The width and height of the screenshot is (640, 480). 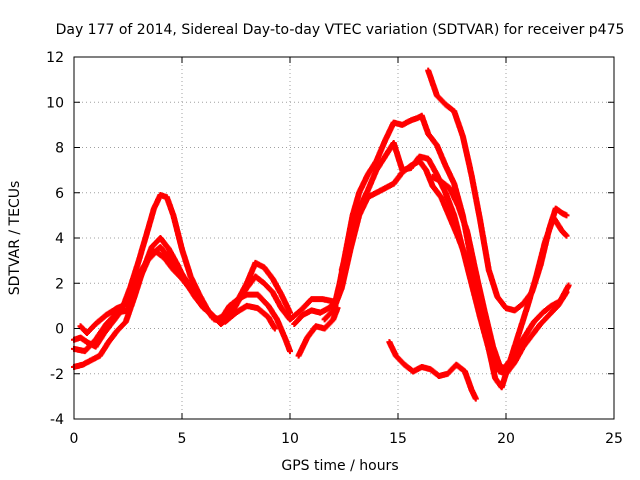 What do you see at coordinates (59, 194) in the screenshot?
I see `y-tick-label: 6` at bounding box center [59, 194].